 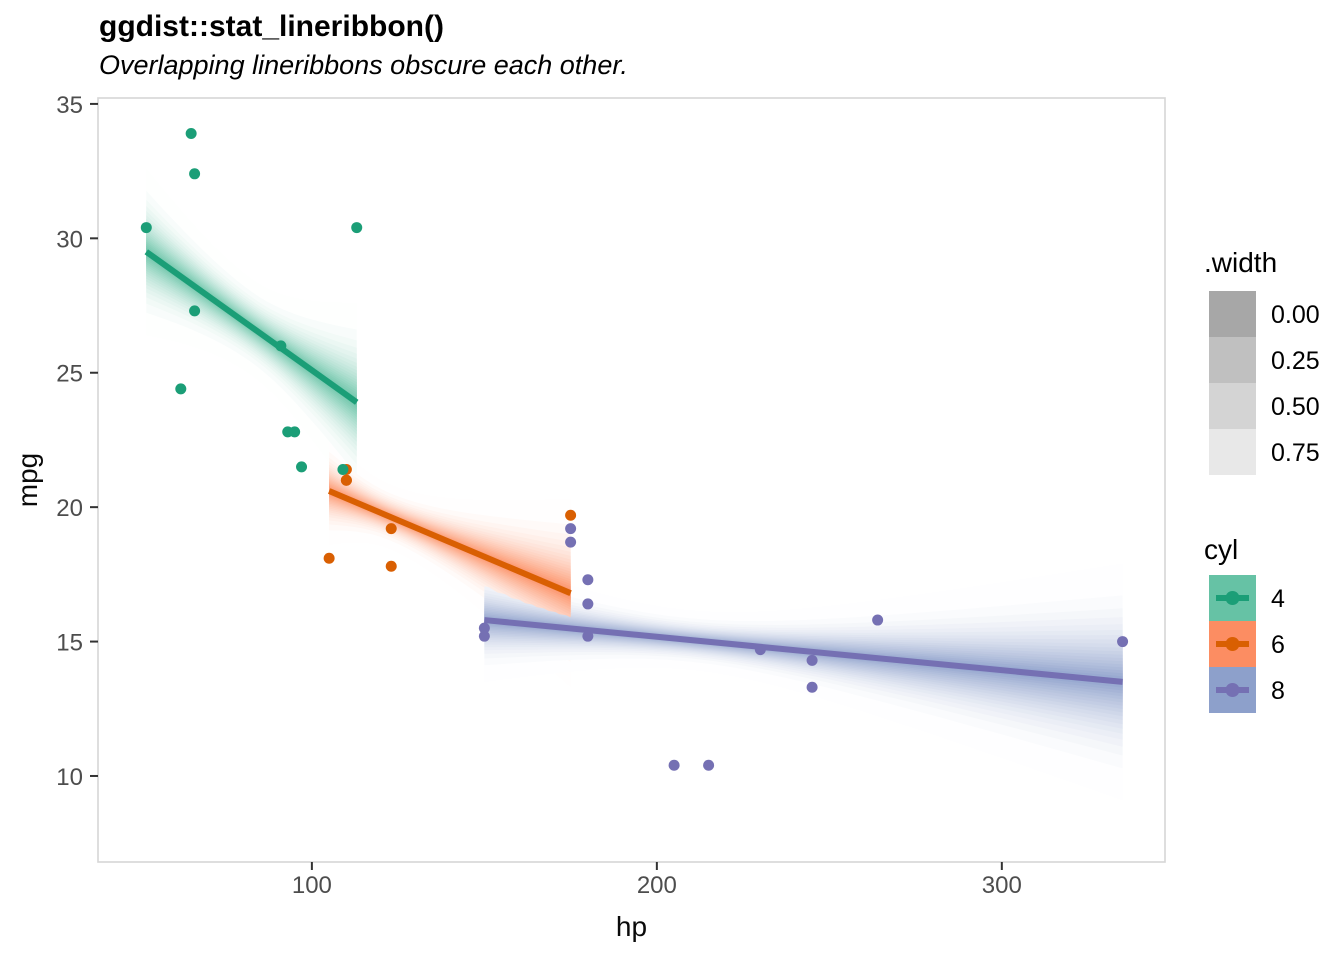 What do you see at coordinates (69, 105) in the screenshot?
I see `y-tick-label: 35` at bounding box center [69, 105].